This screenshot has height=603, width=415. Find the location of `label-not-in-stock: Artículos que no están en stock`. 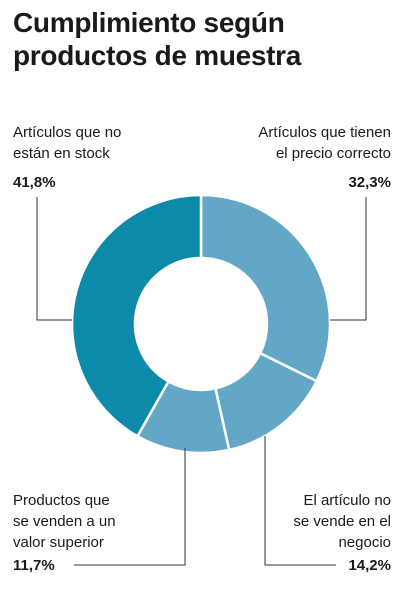

label-not-in-stock: Artículos que no están en stock is located at coordinates (67, 143).